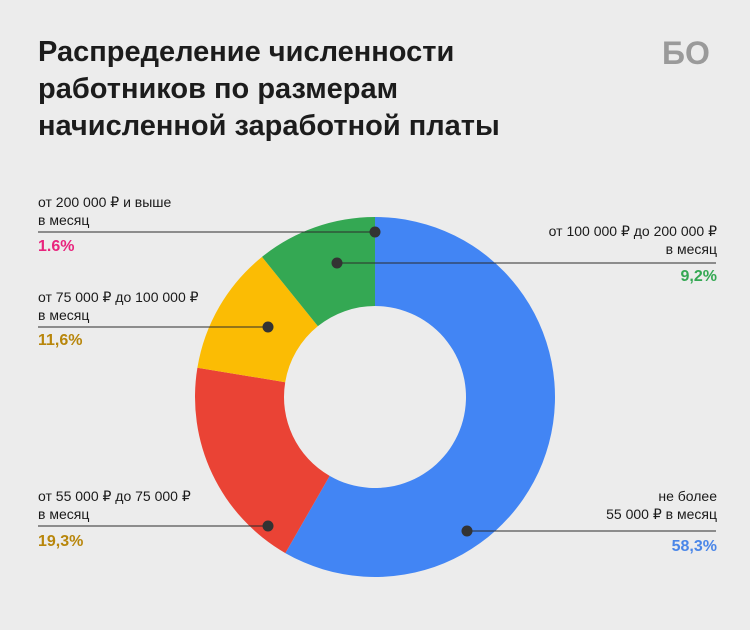  Describe the element at coordinates (375, 232) in the screenshot. I see `dot-200k-plus` at that location.